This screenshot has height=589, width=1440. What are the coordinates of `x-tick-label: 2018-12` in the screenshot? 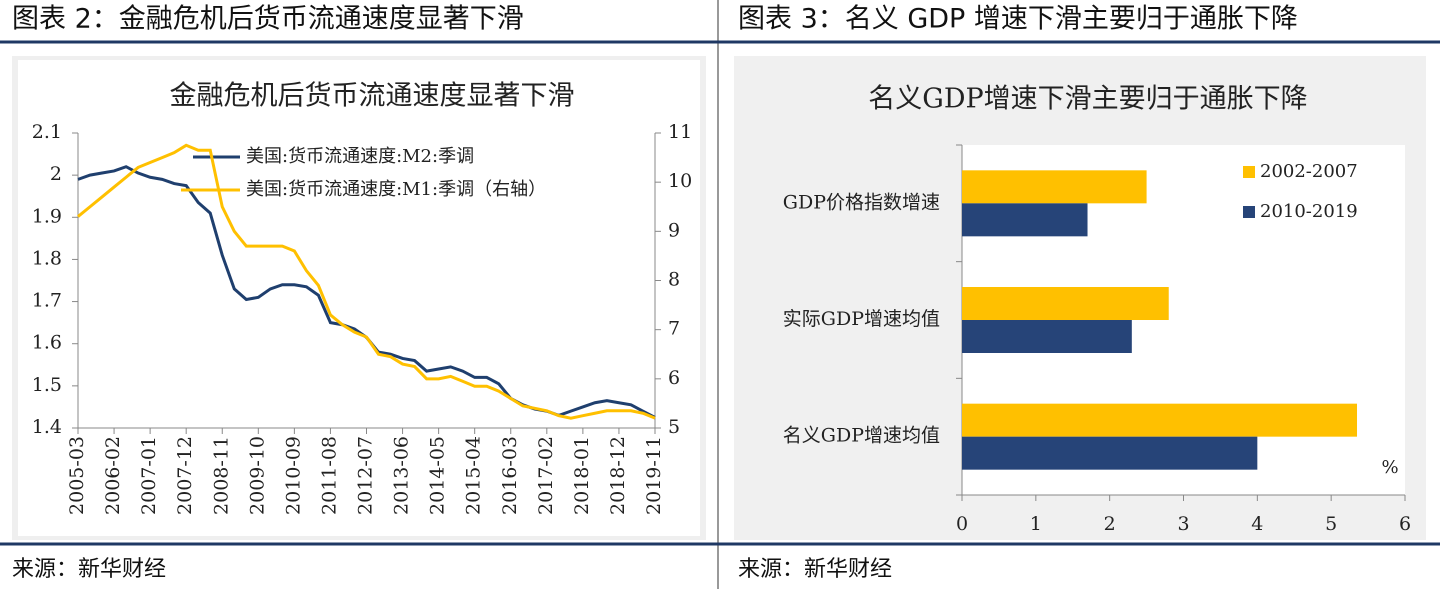 It's located at (618, 475).